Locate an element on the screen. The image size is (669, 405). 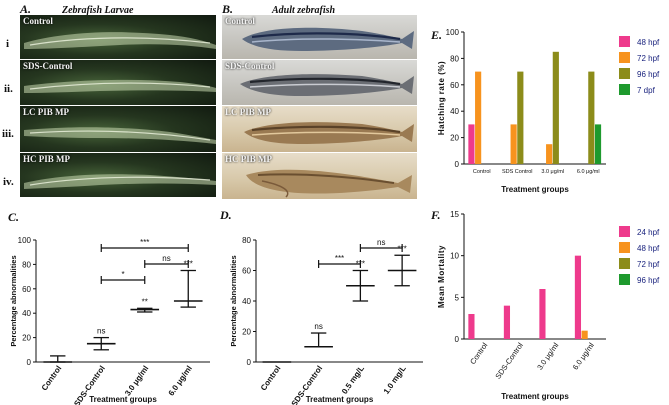
y-axis-label: Percentage abnormalities is located at coordinates (233, 300).